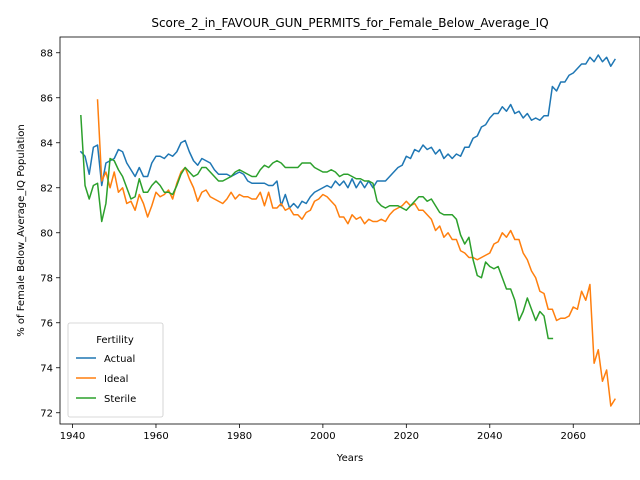 This screenshot has height=480, width=640. Describe the element at coordinates (46, 278) in the screenshot. I see `y-tick-label: 78` at that location.